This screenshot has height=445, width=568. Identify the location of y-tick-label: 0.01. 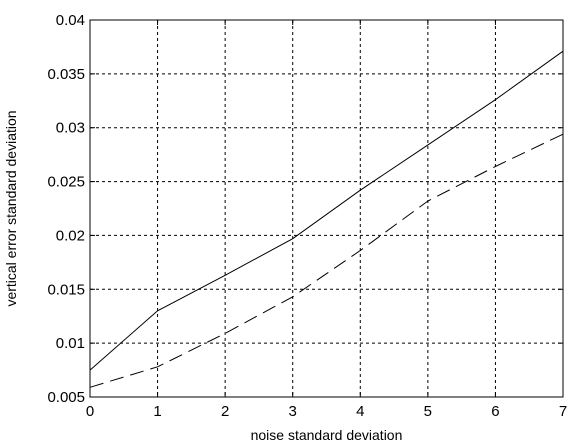
(70, 343).